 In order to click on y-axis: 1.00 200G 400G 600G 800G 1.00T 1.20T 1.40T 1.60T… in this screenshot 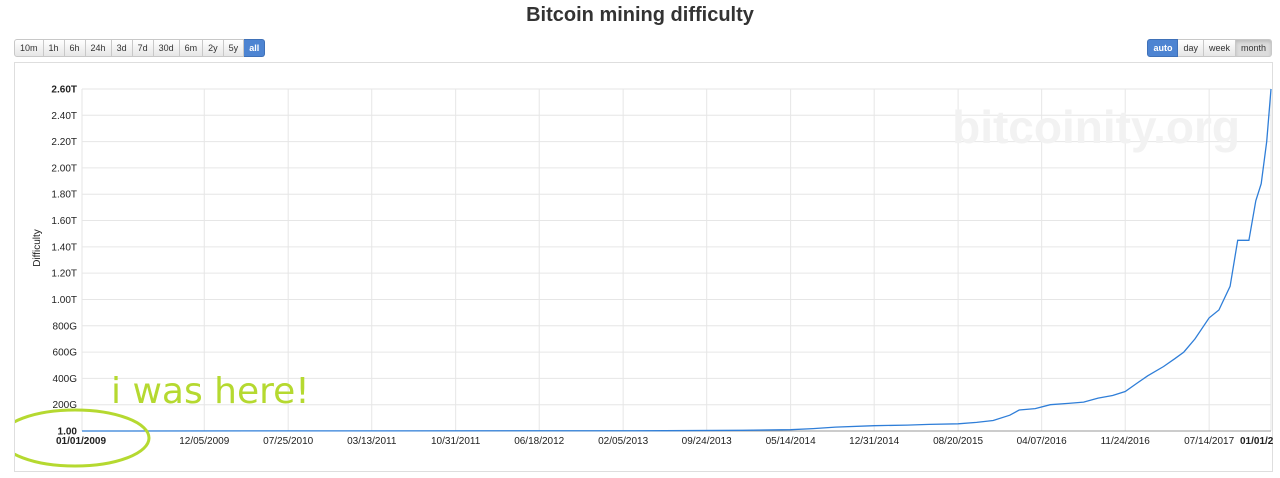, I will do `click(64, 261)`.